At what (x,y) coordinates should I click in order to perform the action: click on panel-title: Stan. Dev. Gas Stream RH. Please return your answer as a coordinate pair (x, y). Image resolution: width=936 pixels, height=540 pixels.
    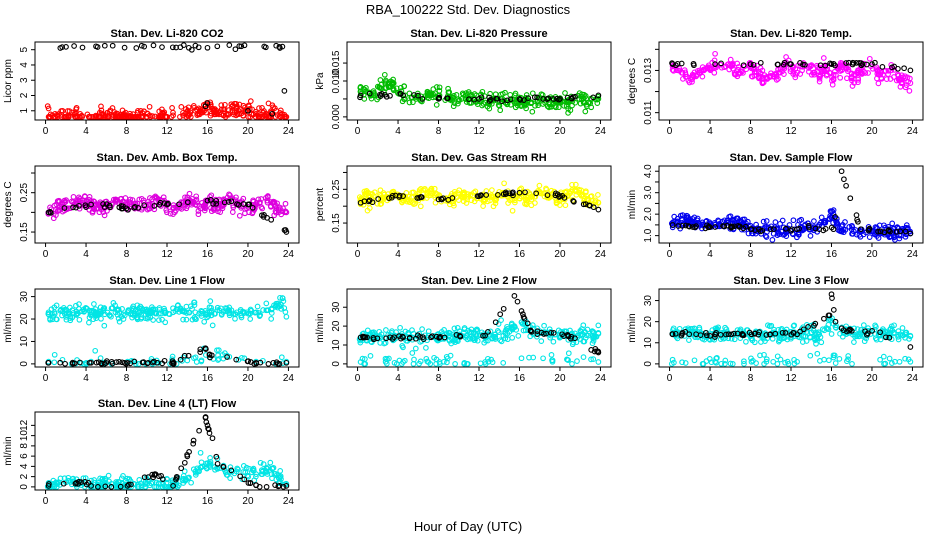
    Looking at the image, I should click on (479, 158).